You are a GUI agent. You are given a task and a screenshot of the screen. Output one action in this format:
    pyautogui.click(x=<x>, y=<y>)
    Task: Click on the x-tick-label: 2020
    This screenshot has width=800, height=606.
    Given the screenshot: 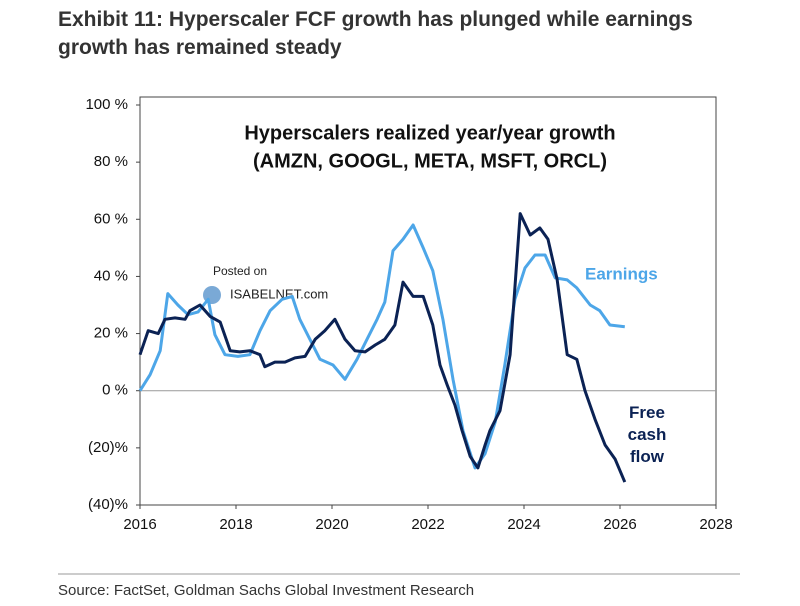 What is the action you would take?
    pyautogui.click(x=331, y=524)
    